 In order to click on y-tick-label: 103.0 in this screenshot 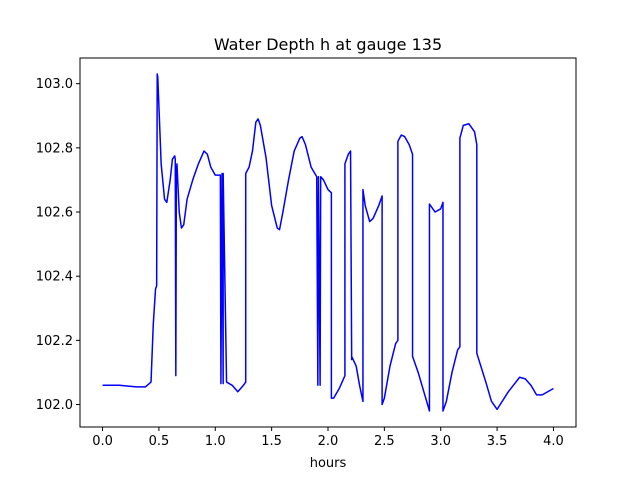, I will do `click(54, 84)`.